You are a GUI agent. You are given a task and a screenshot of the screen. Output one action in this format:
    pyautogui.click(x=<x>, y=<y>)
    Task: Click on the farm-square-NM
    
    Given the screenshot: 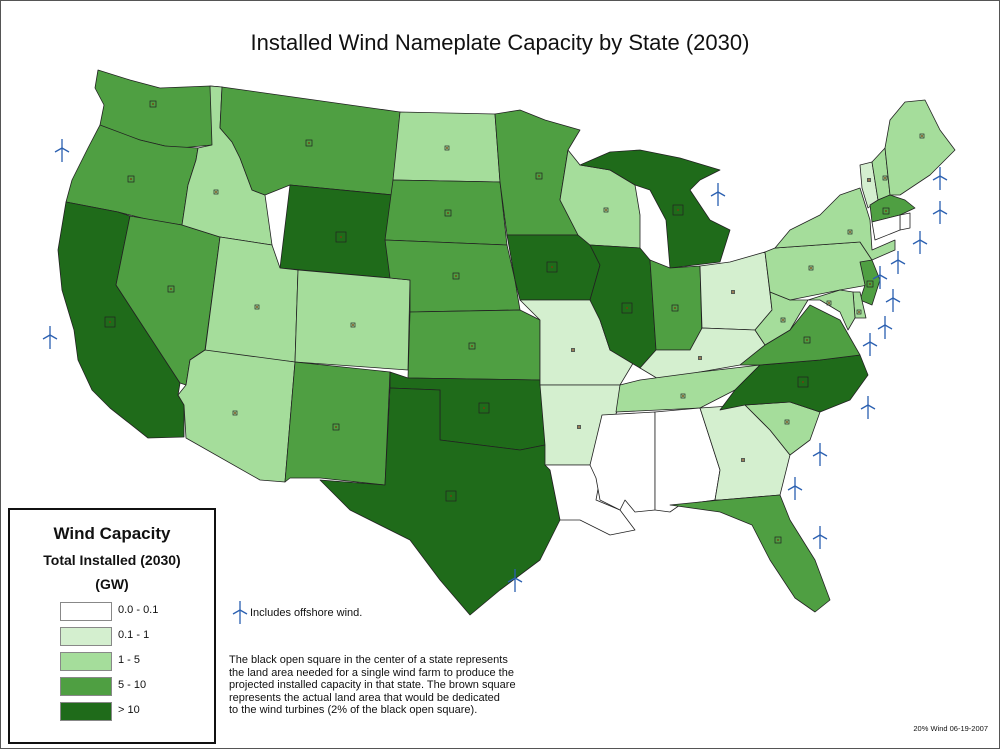 What is the action you would take?
    pyautogui.click(x=336, y=427)
    